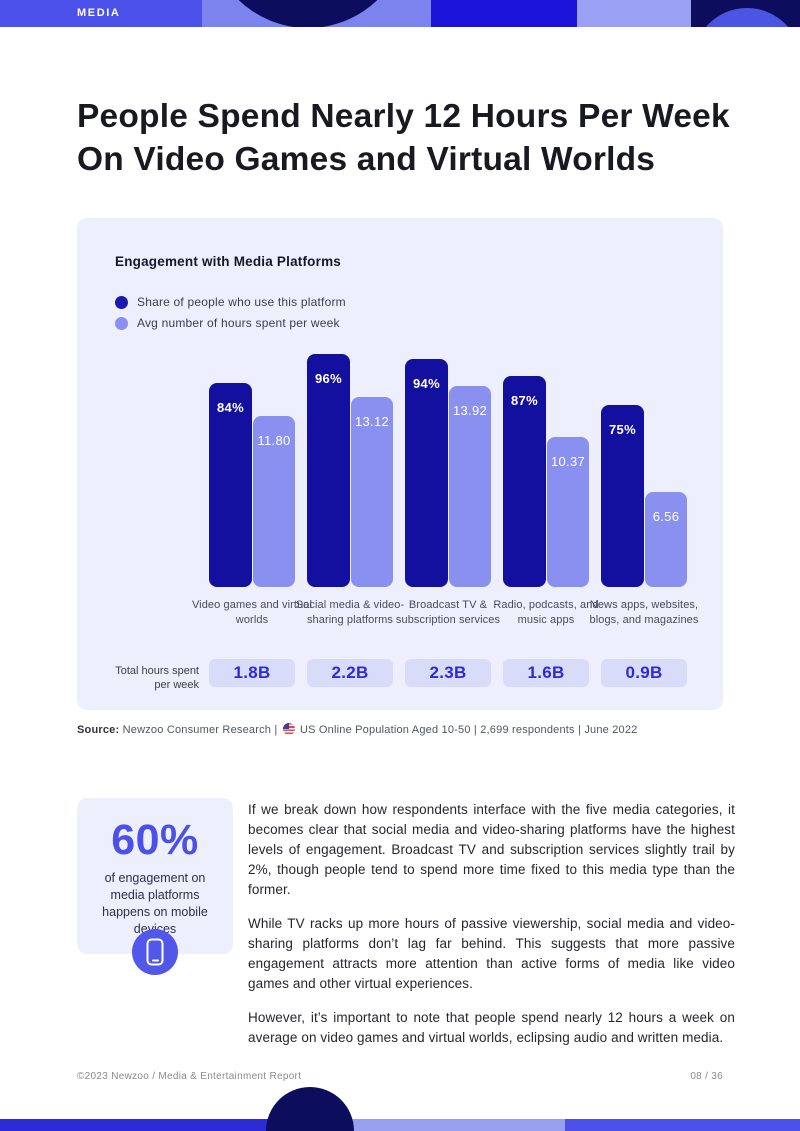  Describe the element at coordinates (98, 730) in the screenshot. I see `source-label: Source:` at that location.